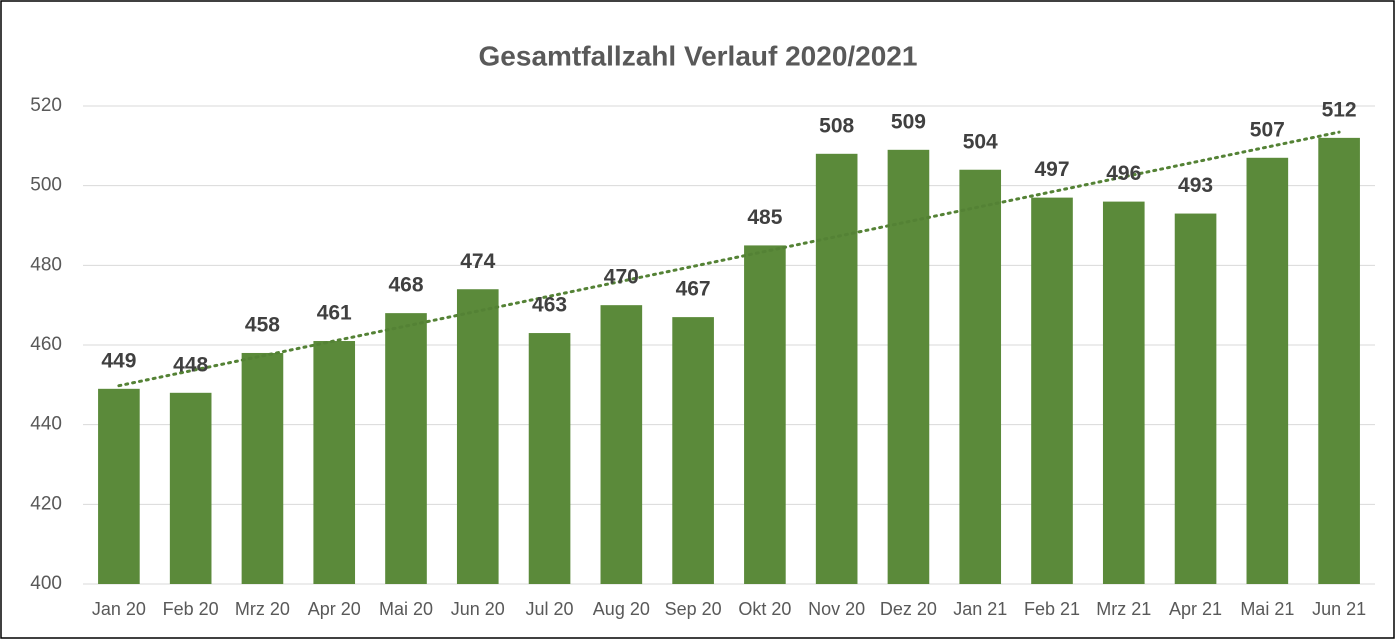 The image size is (1395, 639). Describe the element at coordinates (46, 583) in the screenshot. I see `y-tick-label: 400` at that location.